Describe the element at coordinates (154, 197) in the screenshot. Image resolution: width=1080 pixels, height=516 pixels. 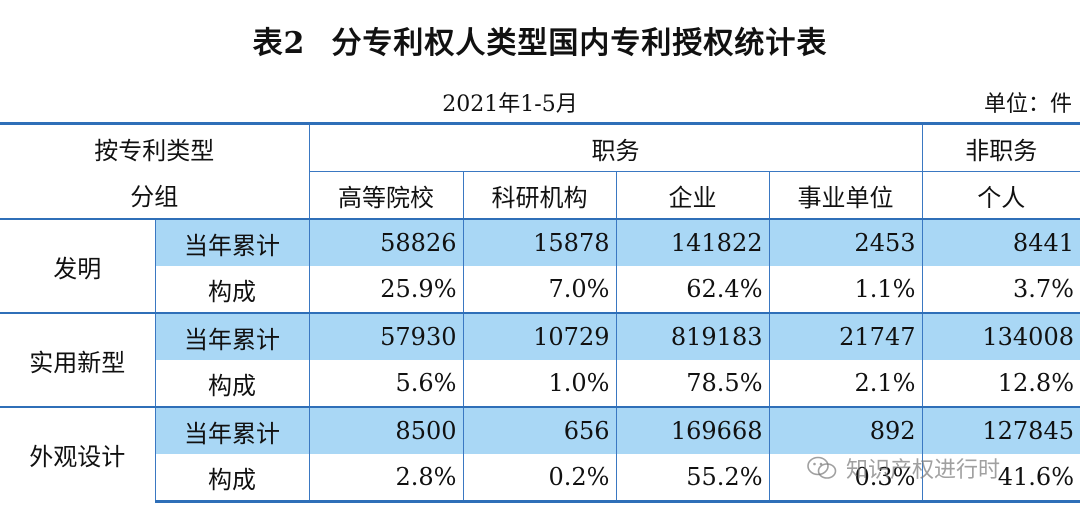
I see `header-type-label-2: 分组` at that location.